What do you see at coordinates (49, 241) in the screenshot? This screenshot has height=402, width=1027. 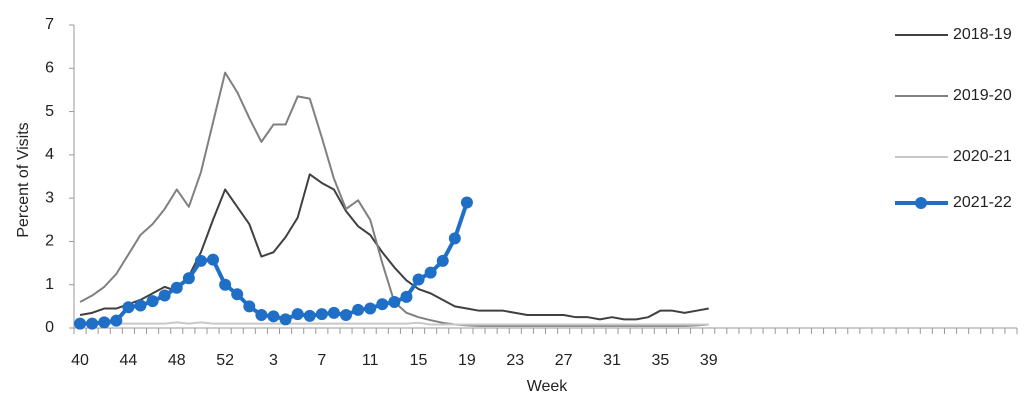 I see `y-tick-label: 2` at bounding box center [49, 241].